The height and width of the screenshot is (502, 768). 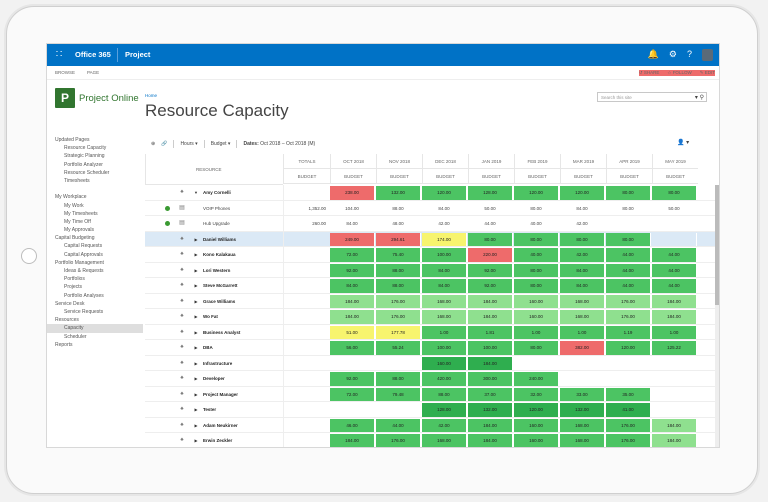 What do you see at coordinates (717, 316) in the screenshot?
I see `vertical-scrollbar` at bounding box center [717, 316].